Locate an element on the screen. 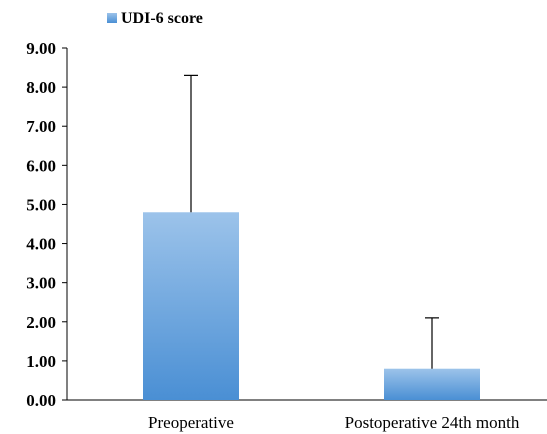 Image resolution: width=547 pixels, height=434 pixels. y-tick-label: 3.00 is located at coordinates (41, 283).